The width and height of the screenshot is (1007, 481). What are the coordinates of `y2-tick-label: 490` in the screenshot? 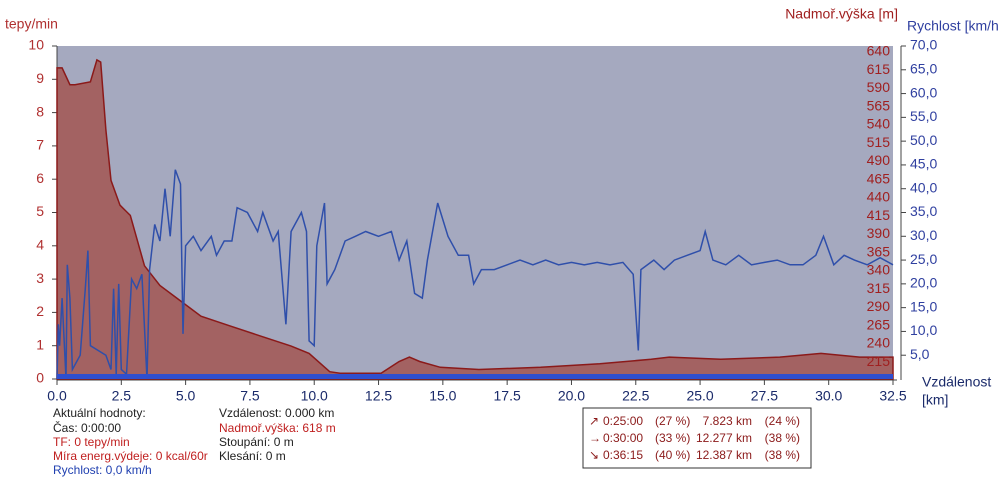 It's located at (879, 160).